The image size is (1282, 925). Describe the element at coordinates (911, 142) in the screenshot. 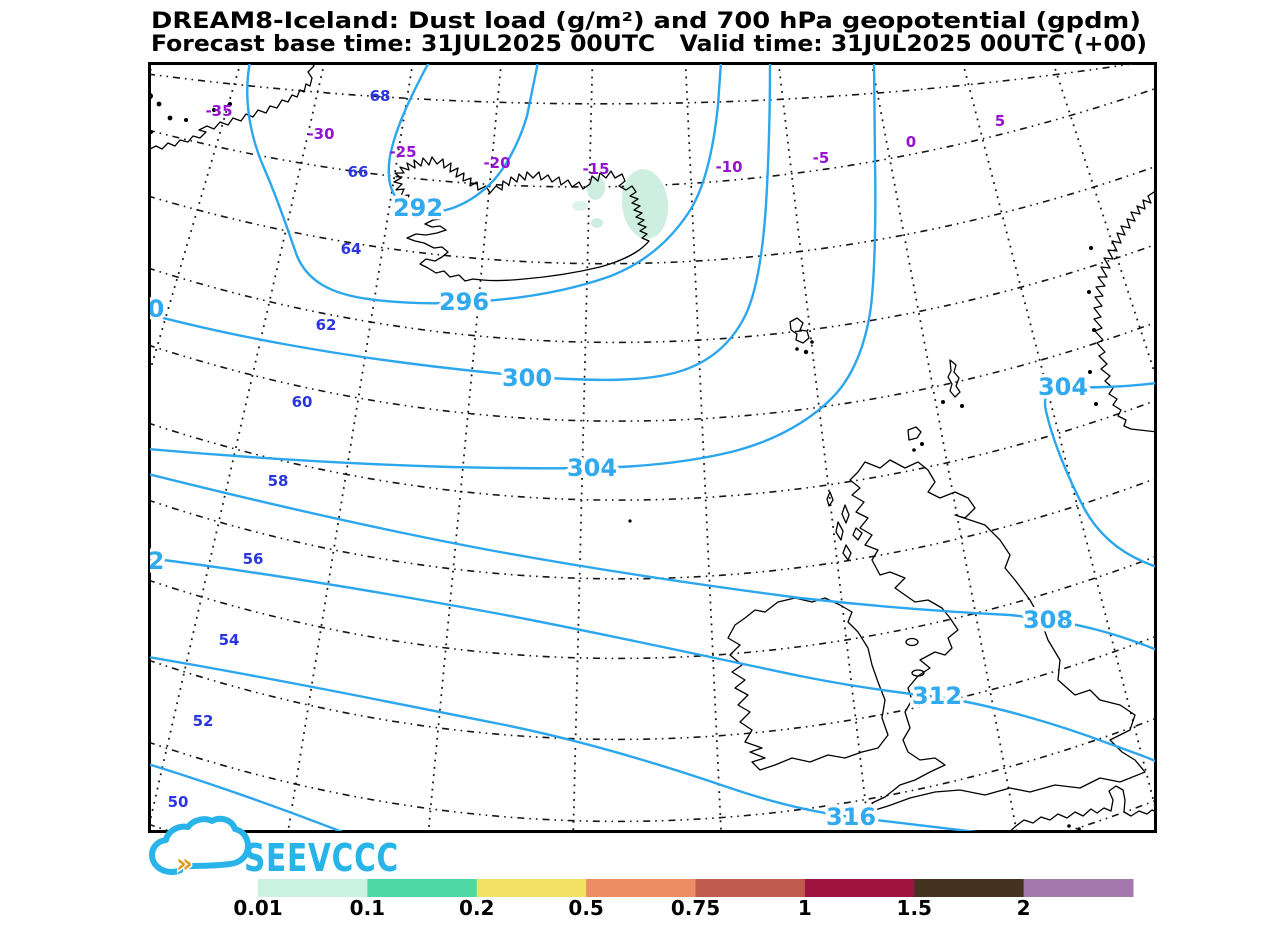

I see `lon-axis-label: 0` at that location.